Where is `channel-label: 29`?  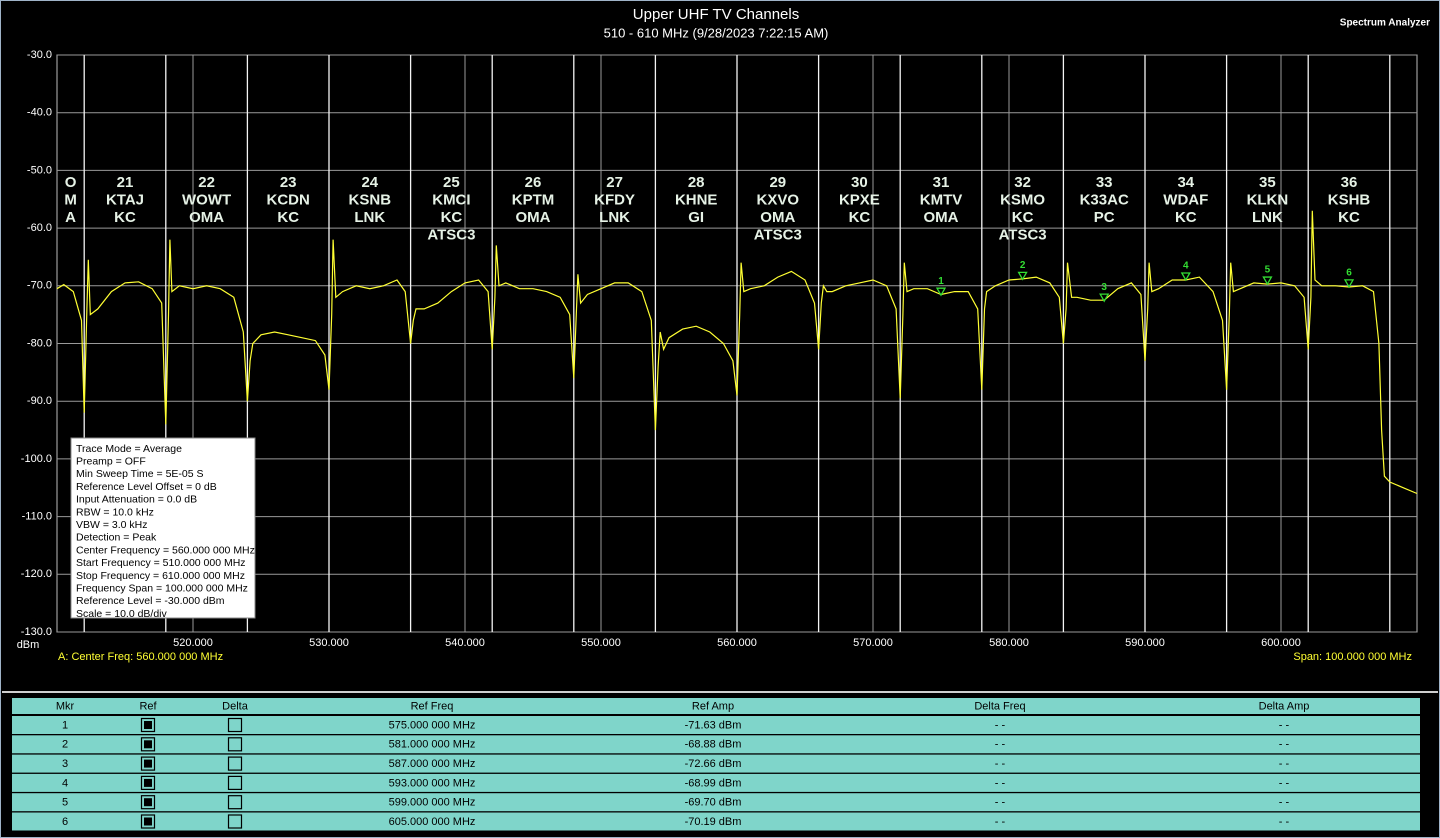 channel-label: 29 is located at coordinates (777, 182).